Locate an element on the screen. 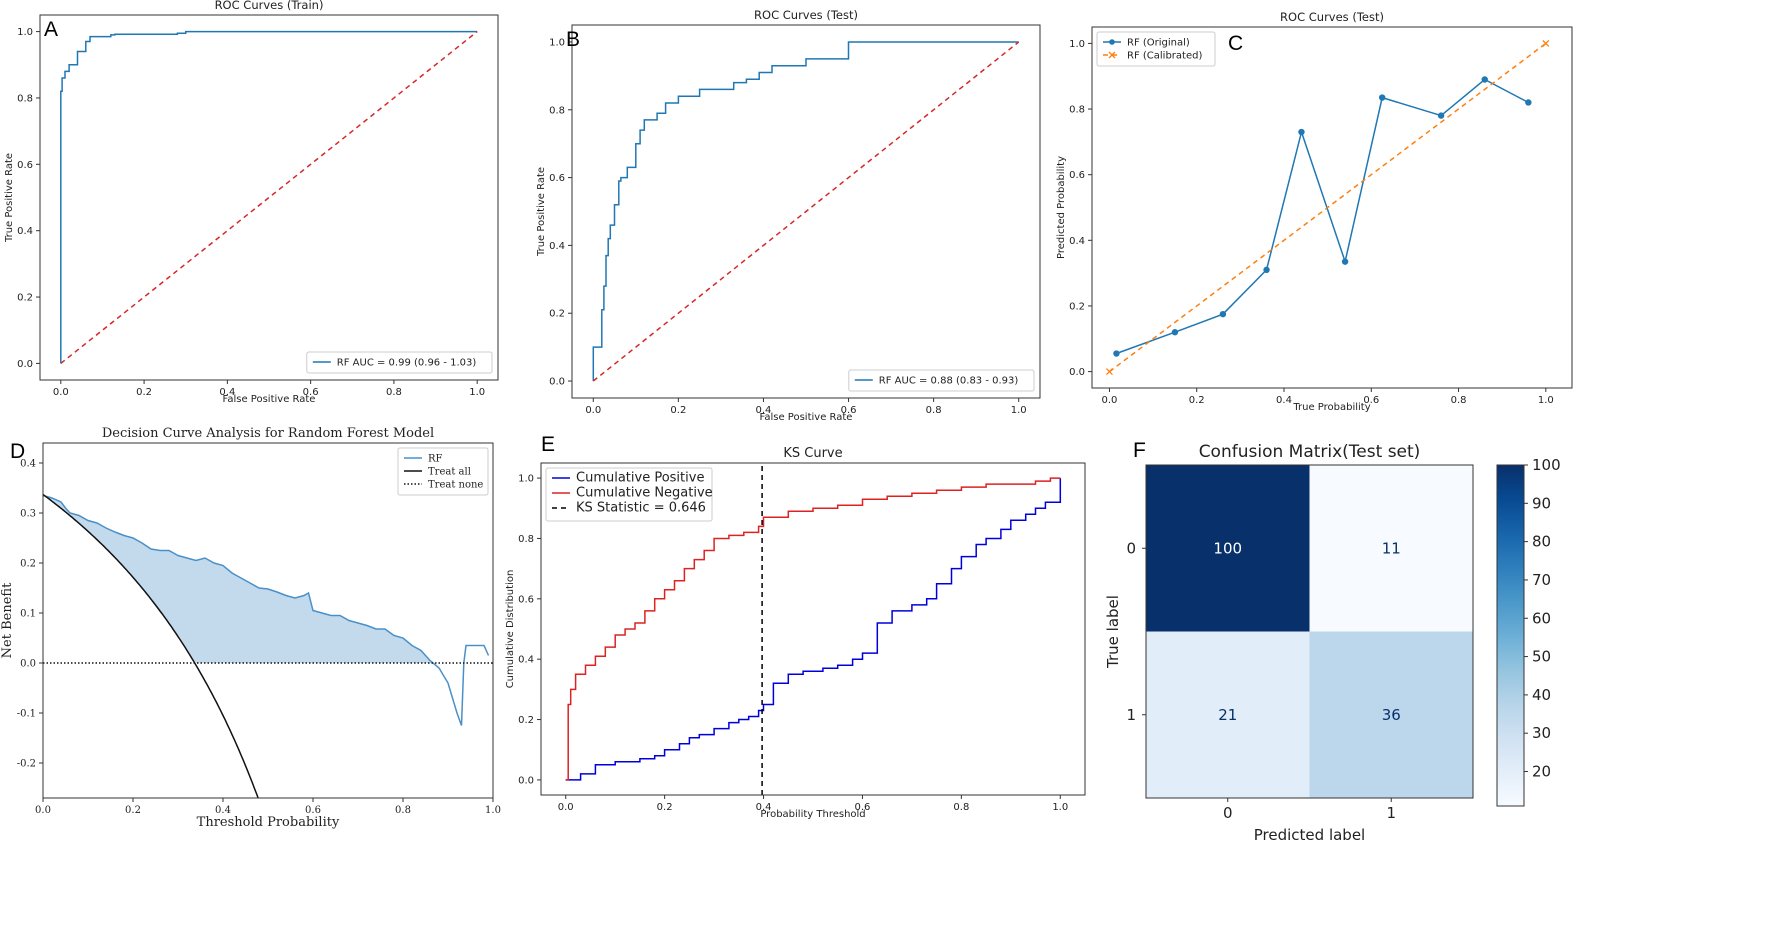 This screenshot has height=946, width=1772. chart-title: Confusion Matrix(Test set) is located at coordinates (1310, 452).